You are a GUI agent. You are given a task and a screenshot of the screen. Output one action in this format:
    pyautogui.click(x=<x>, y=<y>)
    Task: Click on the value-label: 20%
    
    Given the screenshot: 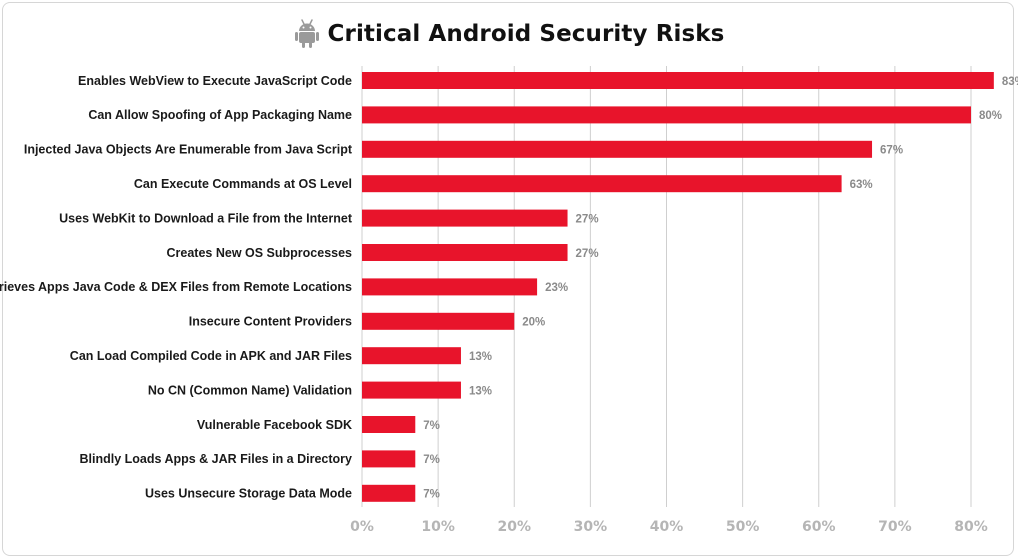 What is the action you would take?
    pyautogui.click(x=533, y=323)
    